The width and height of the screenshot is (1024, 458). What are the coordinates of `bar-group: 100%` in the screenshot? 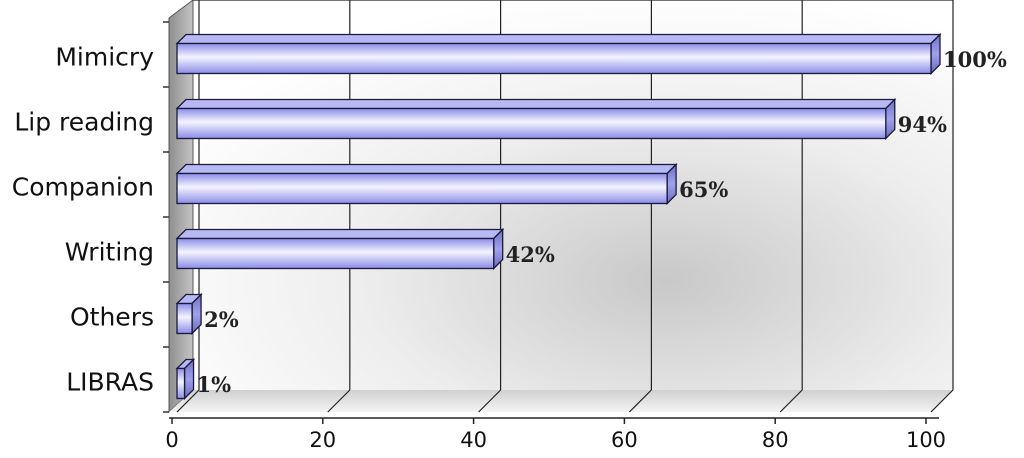 It's located at (591, 54).